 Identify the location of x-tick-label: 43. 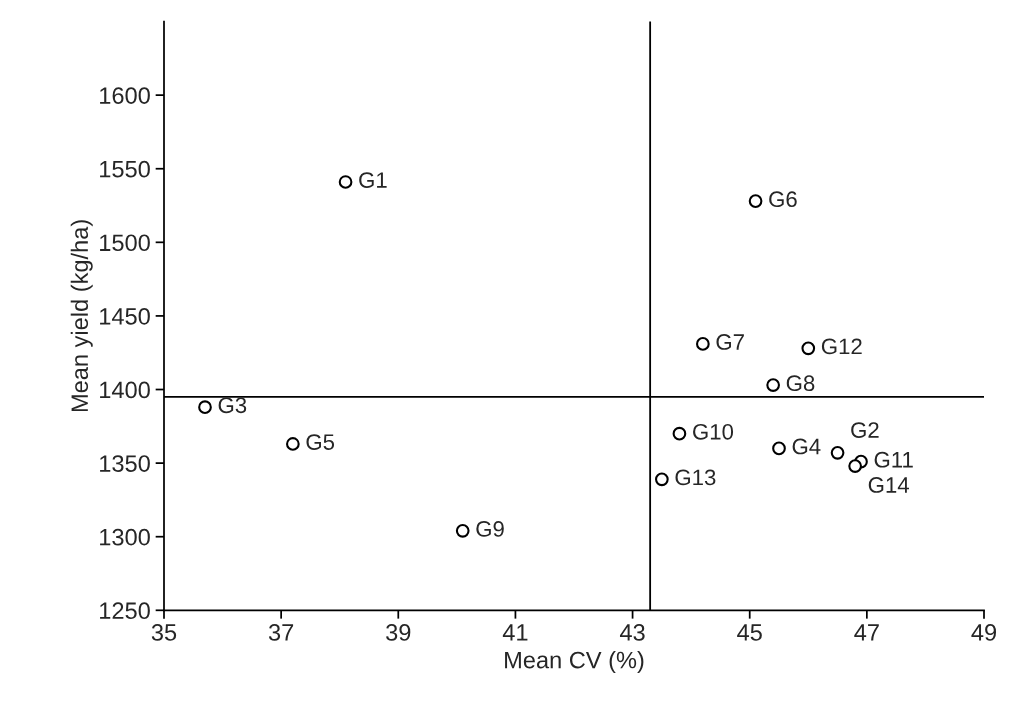
(632, 632).